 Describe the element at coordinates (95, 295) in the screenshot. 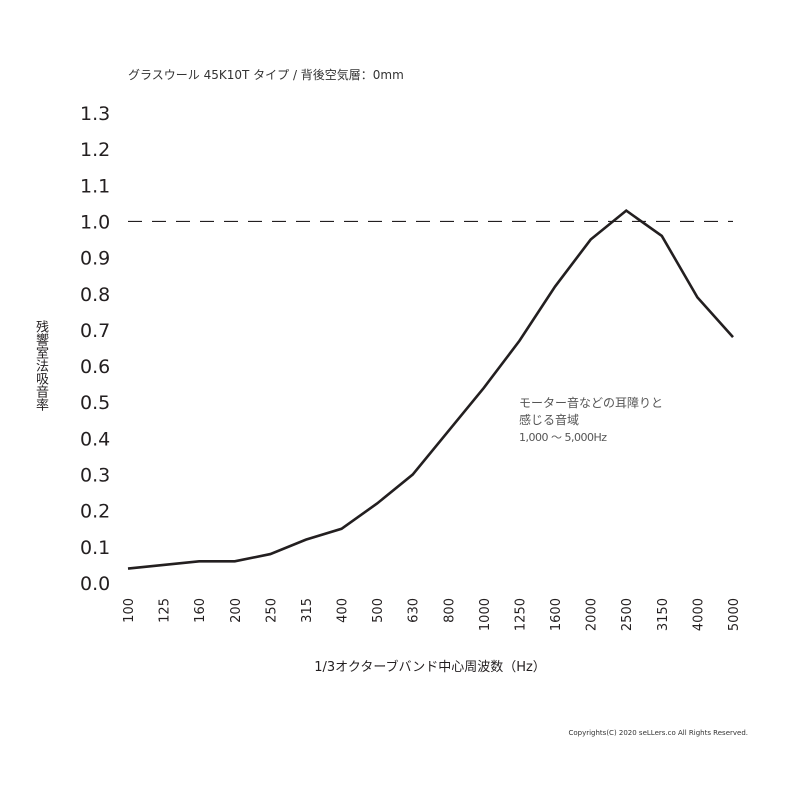

I see `y-tick-label: 0.8` at that location.